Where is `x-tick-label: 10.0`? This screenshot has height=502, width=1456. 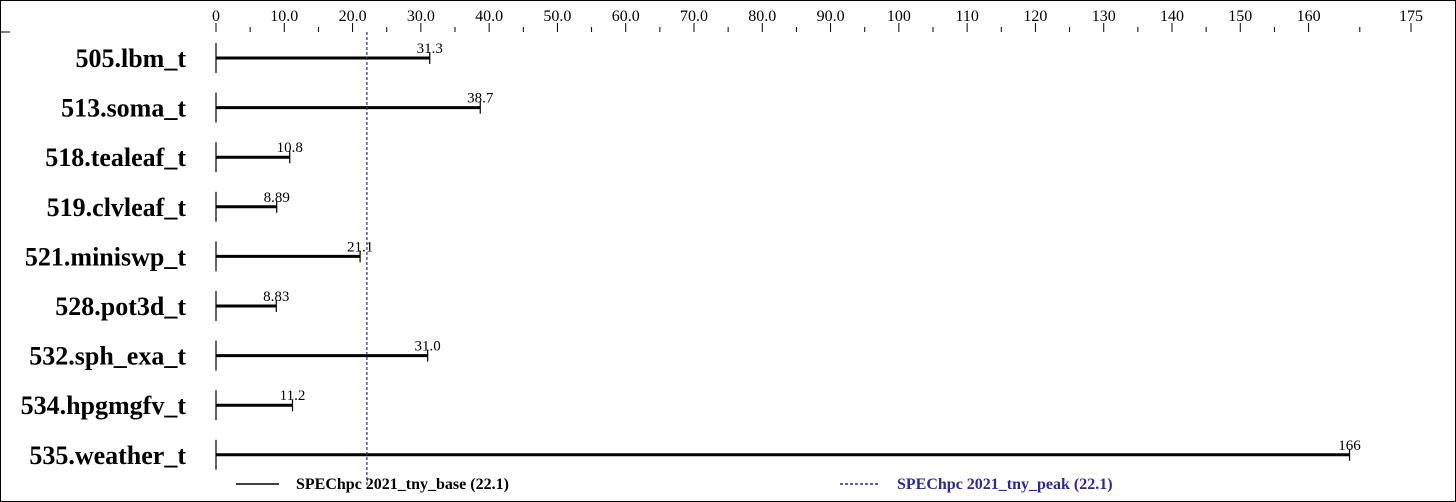
x-tick-label: 10.0 is located at coordinates (284, 16).